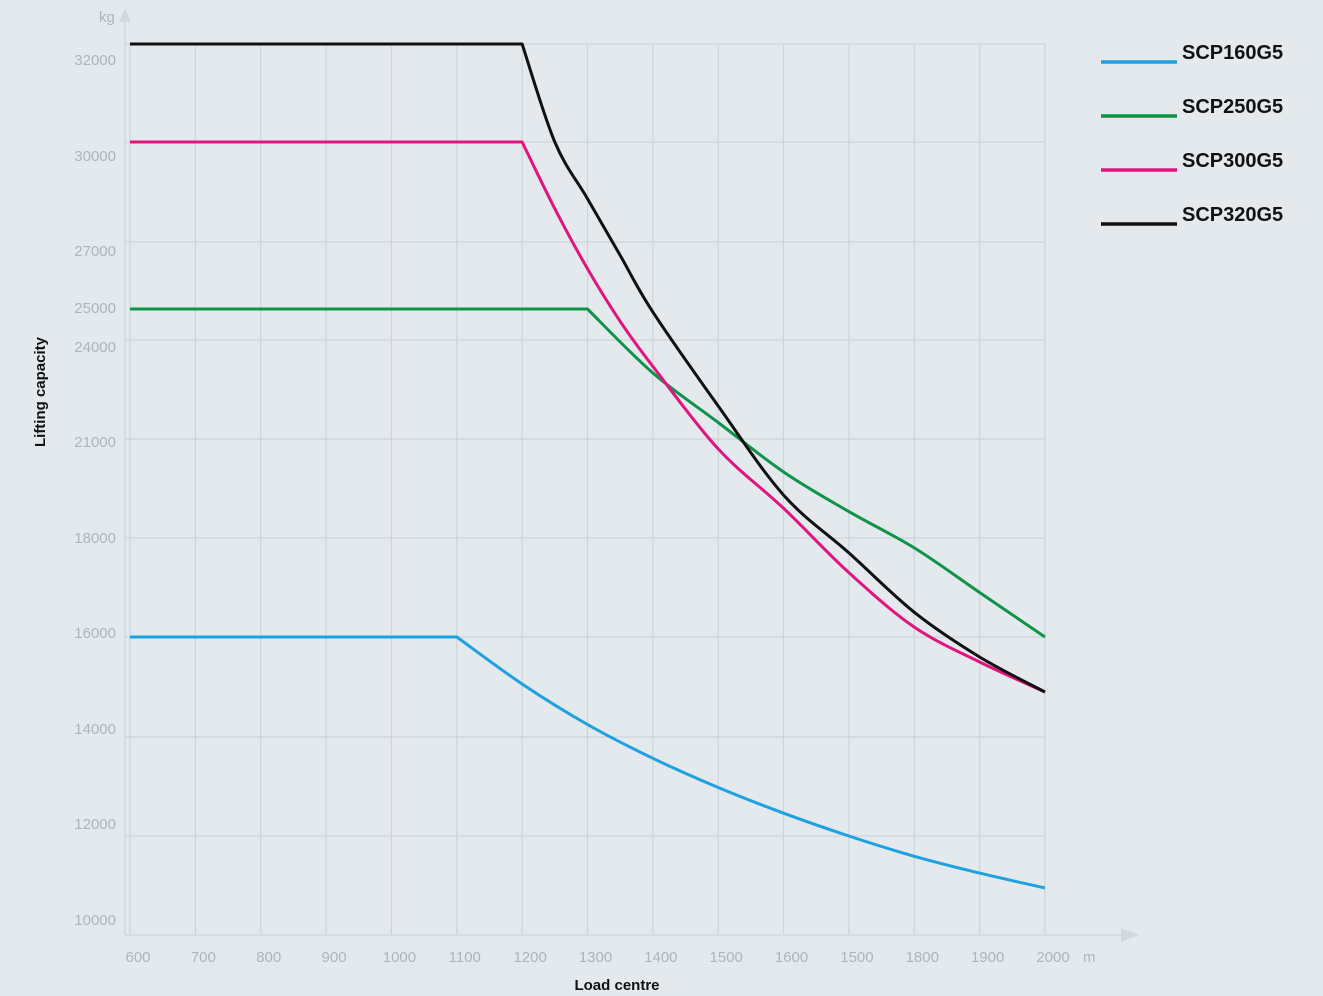 The image size is (1323, 996). I want to click on y-tick-label: 12000, so click(95, 824).